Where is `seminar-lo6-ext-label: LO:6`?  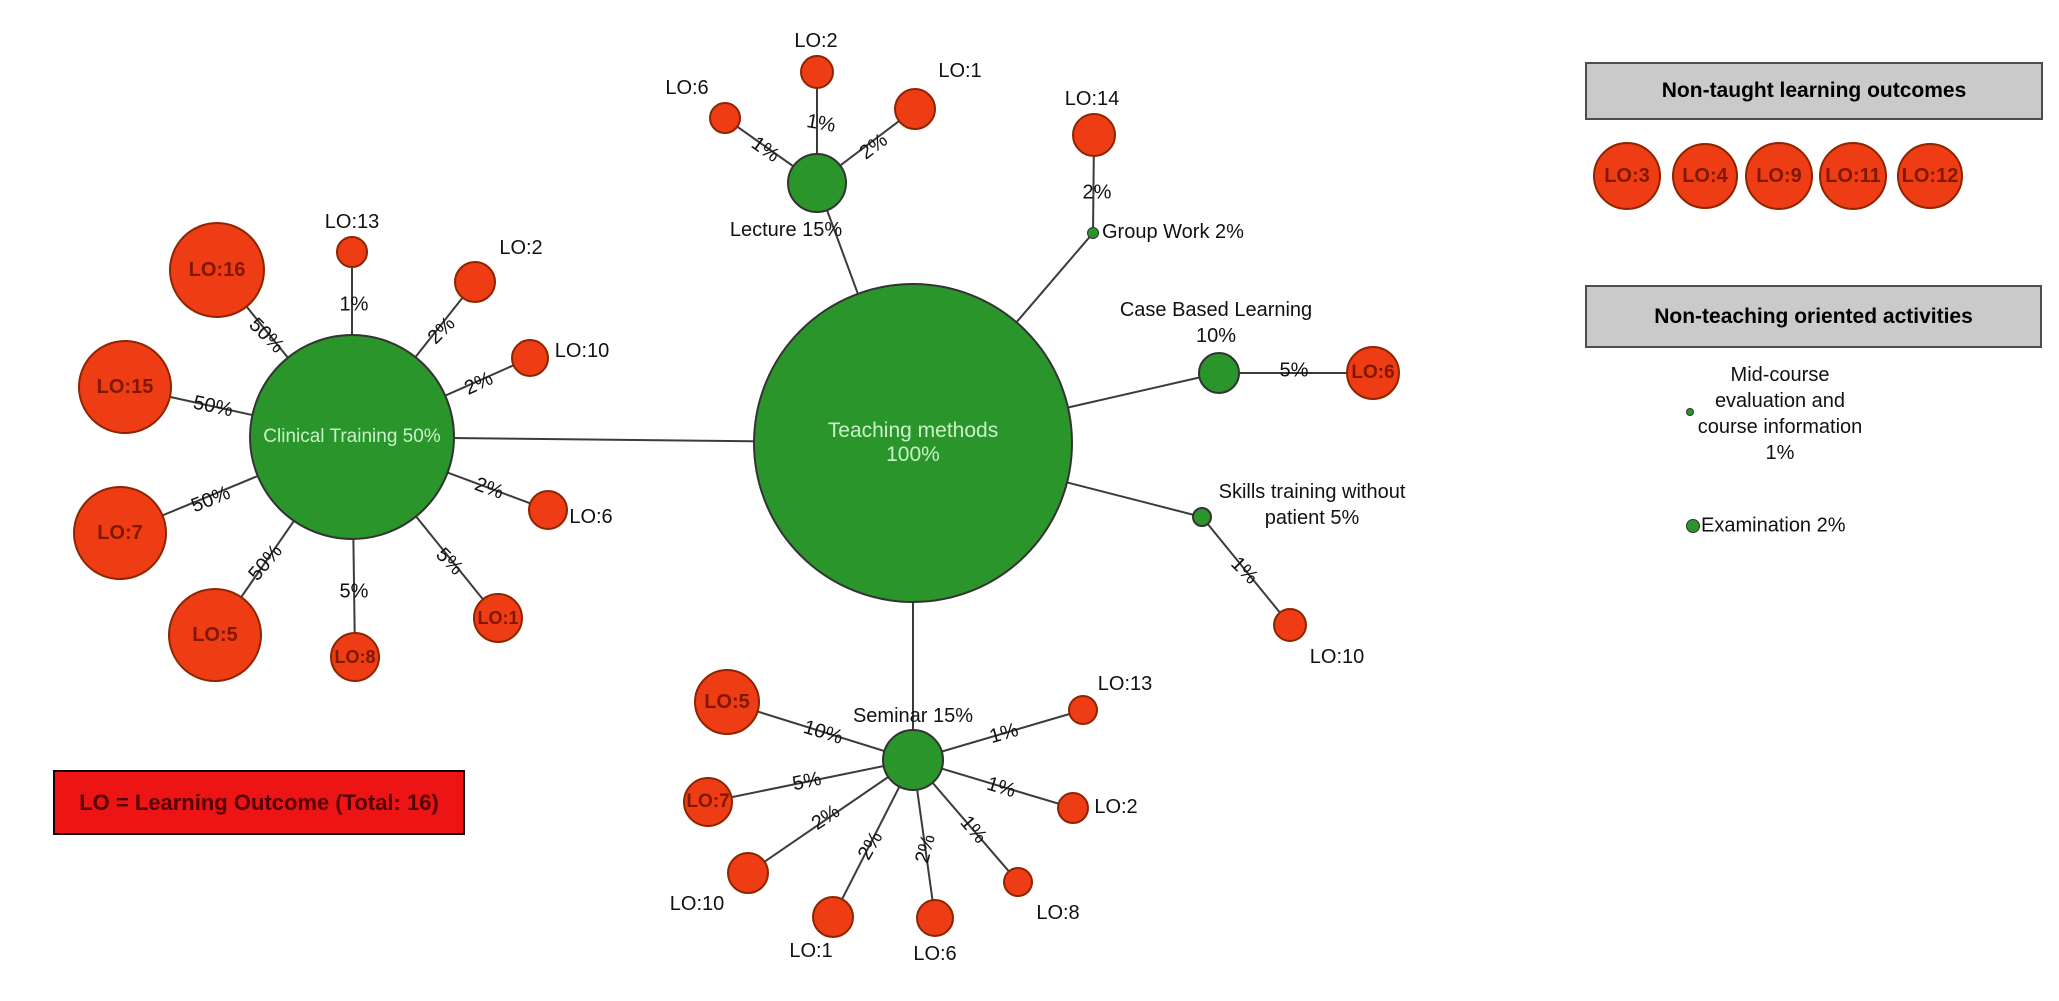
seminar-lo6-ext-label: LO:6 is located at coordinates (935, 954).